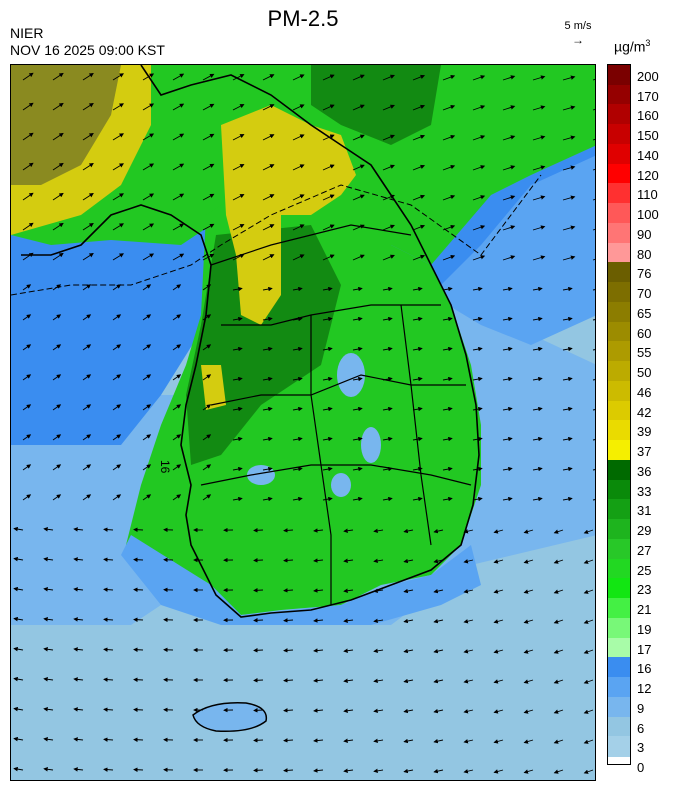 Image resolution: width=673 pixels, height=795 pixels. What do you see at coordinates (641, 708) in the screenshot?
I see `legend-label: 9` at bounding box center [641, 708].